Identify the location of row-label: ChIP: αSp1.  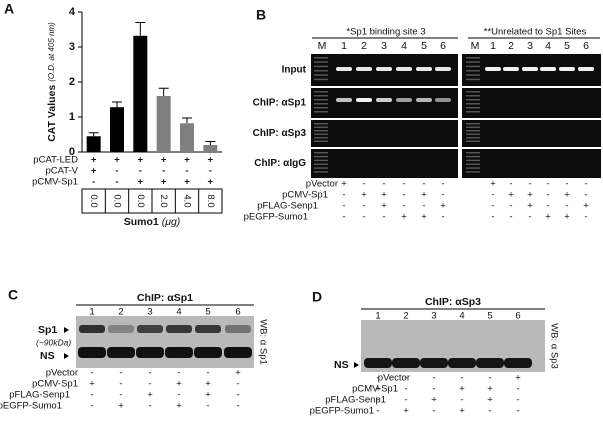
(280, 103).